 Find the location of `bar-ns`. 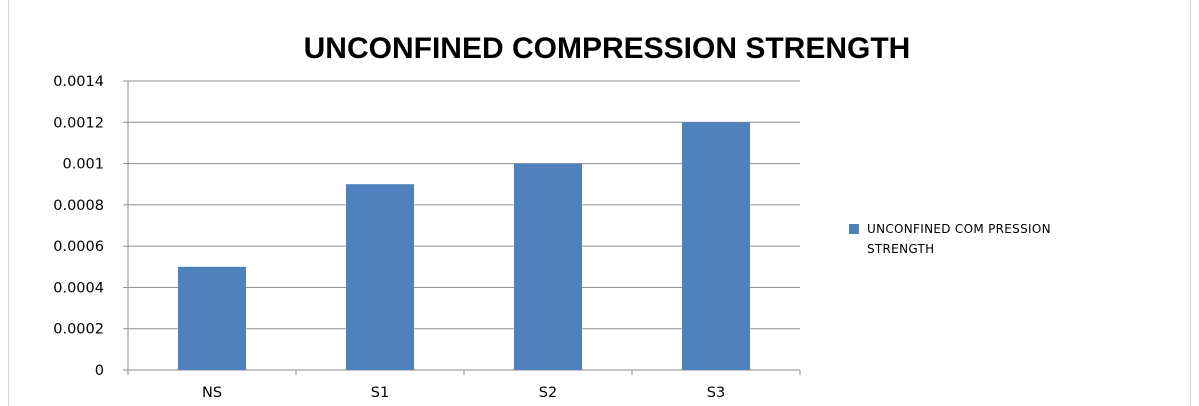

bar-ns is located at coordinates (212, 318).